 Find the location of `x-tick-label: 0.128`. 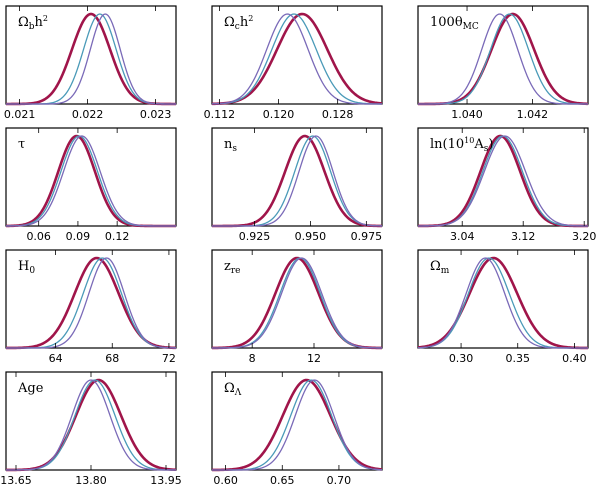

x-tick-label: 0.128 is located at coordinates (338, 114).